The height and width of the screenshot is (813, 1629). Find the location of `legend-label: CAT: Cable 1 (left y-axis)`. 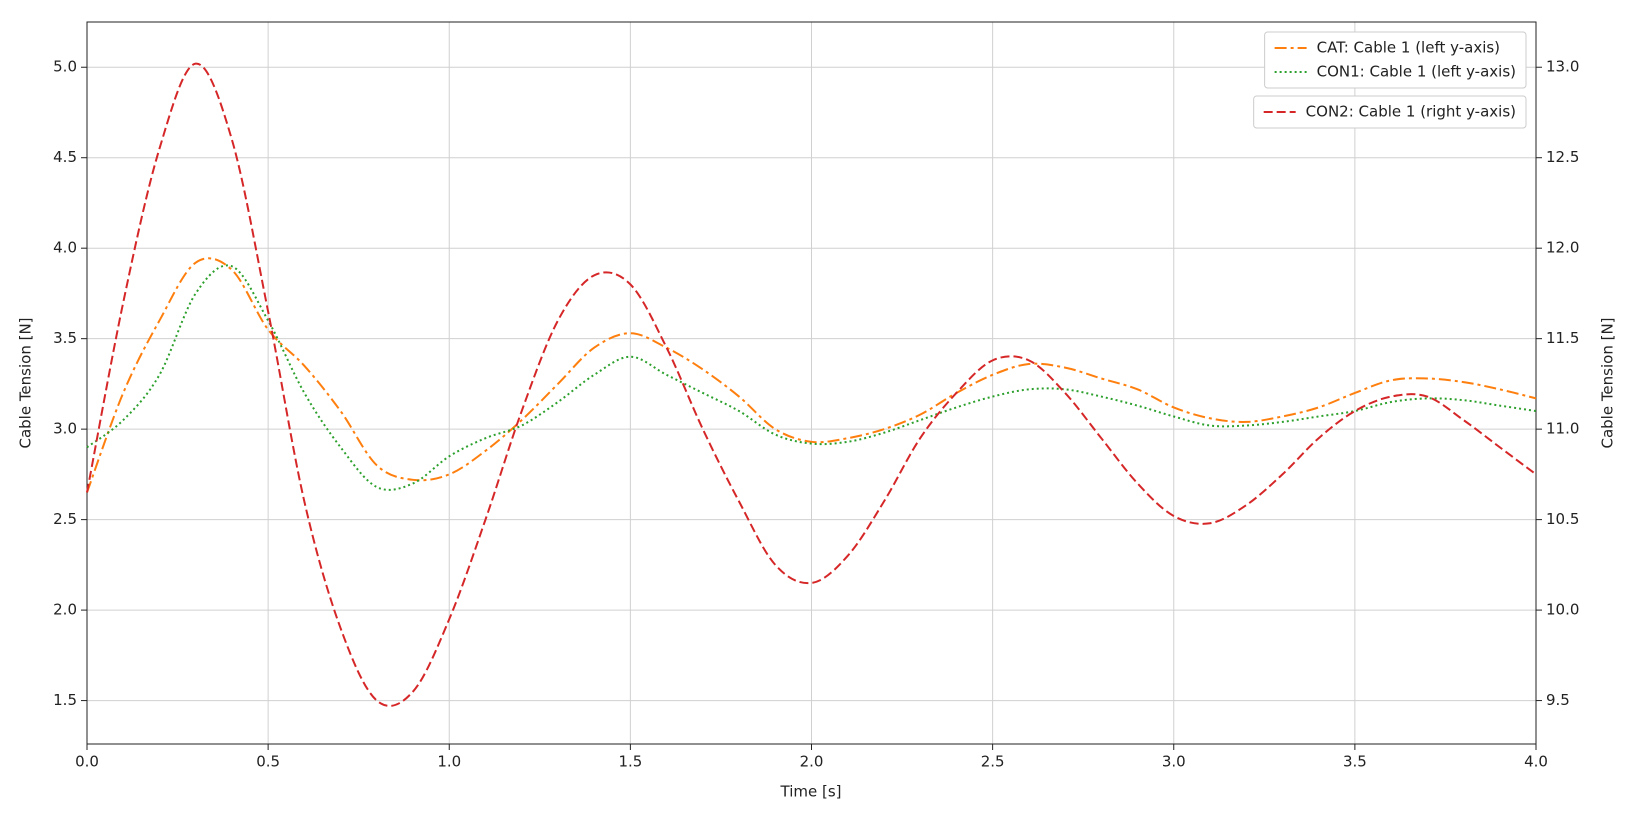

legend-label: CAT: Cable 1 (left y-axis) is located at coordinates (1408, 48).